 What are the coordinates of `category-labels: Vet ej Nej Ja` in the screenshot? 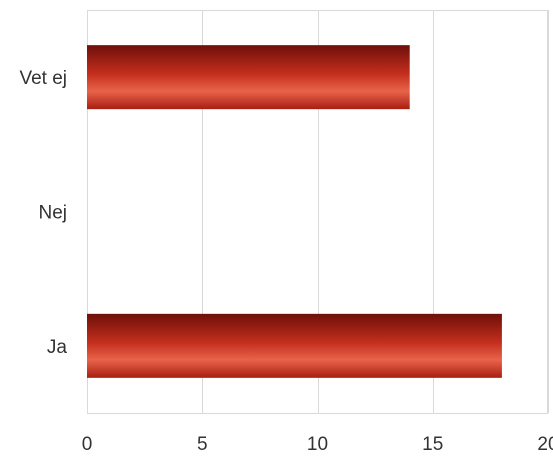 It's located at (43, 213).